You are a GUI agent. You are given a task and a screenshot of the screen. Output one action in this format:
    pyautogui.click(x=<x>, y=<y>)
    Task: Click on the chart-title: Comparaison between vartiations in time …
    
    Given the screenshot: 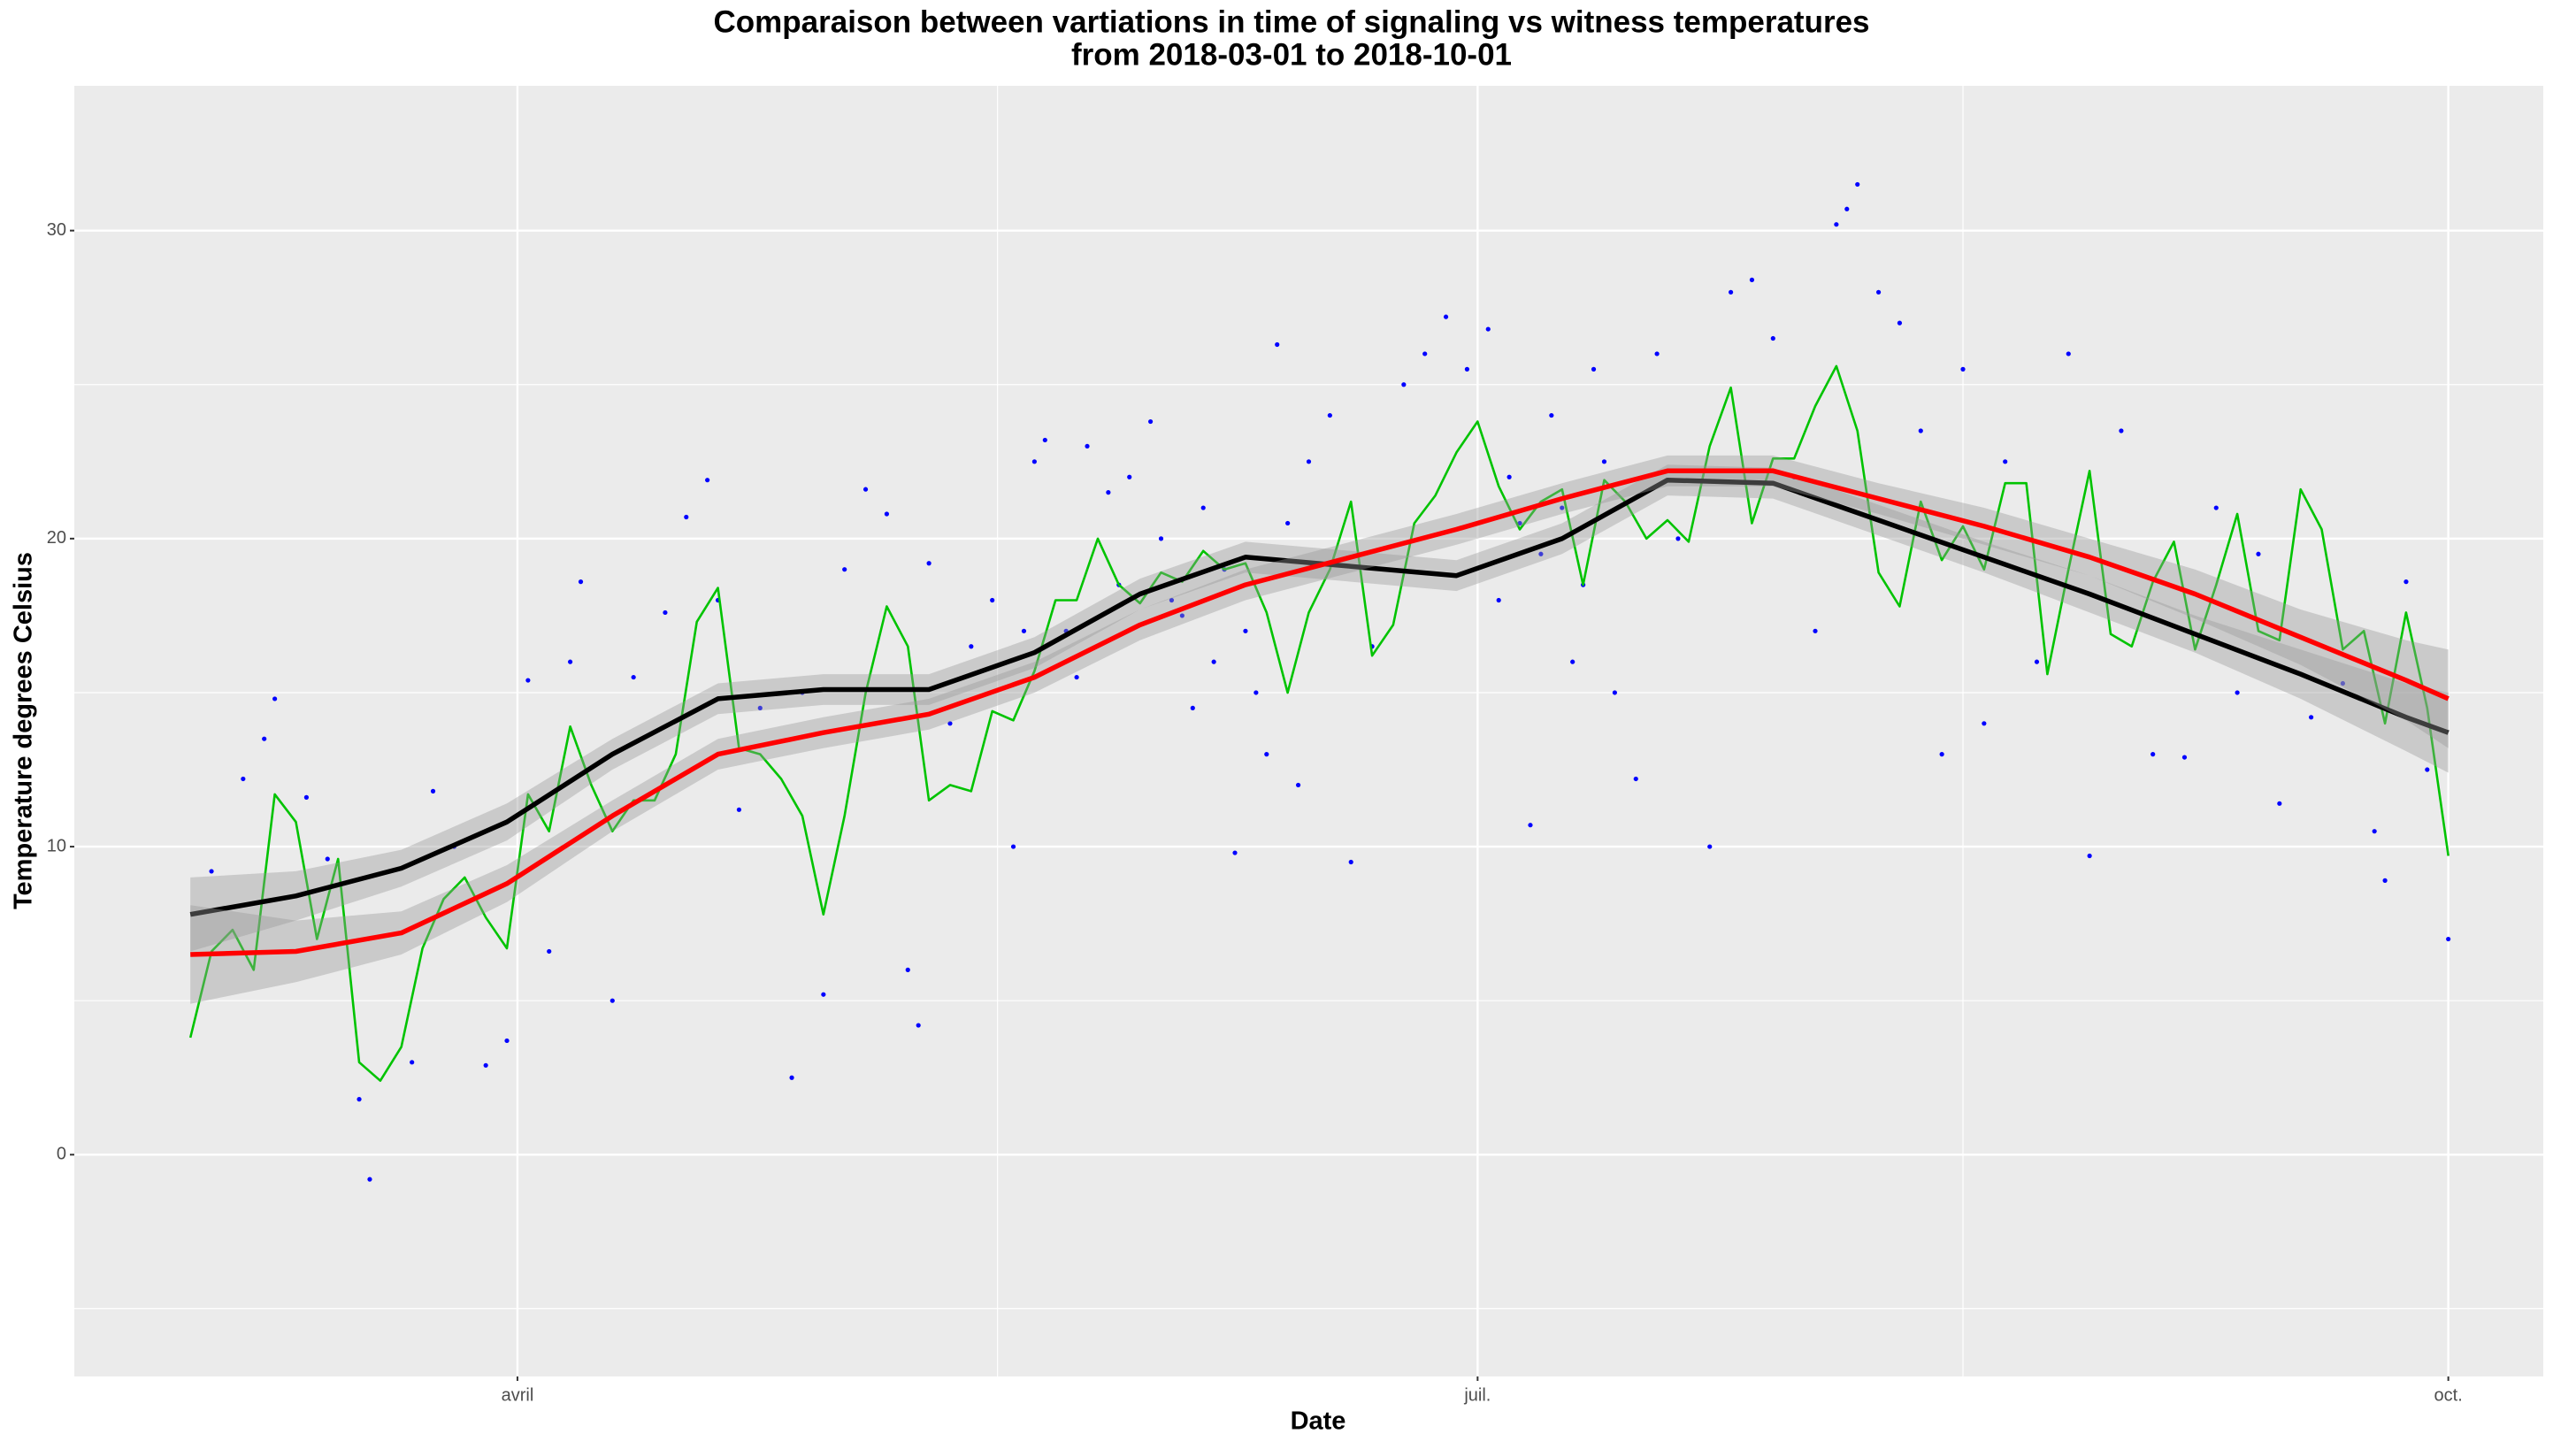 What is the action you would take?
    pyautogui.click(x=1292, y=21)
    